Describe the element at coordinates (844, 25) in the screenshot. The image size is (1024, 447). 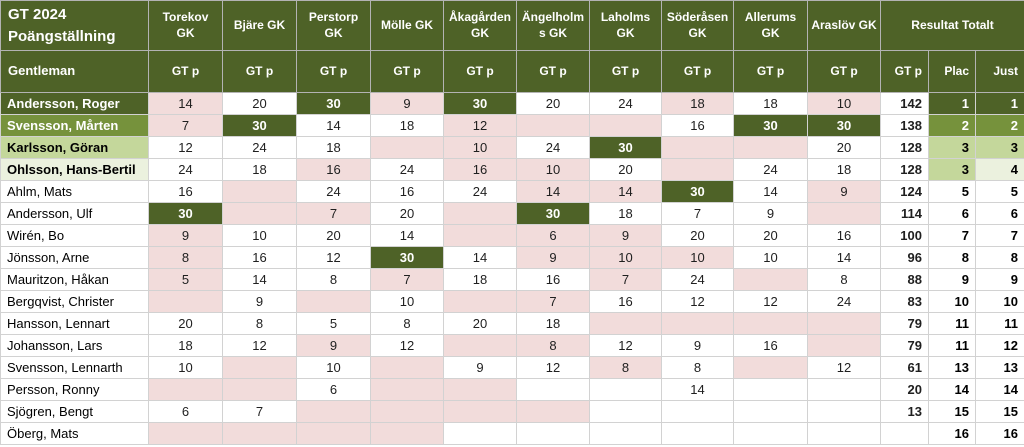
I see `club-header: Araslöv GK` at that location.